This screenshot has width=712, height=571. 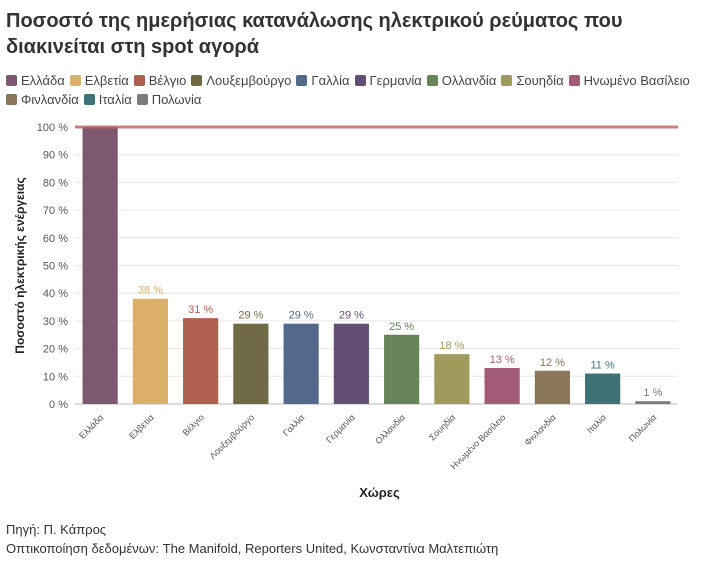 What do you see at coordinates (636, 80) in the screenshot?
I see `legend-label: Ηνωμένο Βασίλειο` at bounding box center [636, 80].